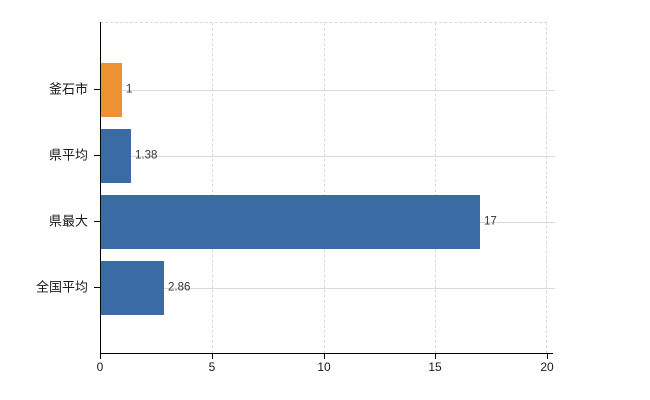  What do you see at coordinates (179, 287) in the screenshot?
I see `bar-value-label: 2.86` at bounding box center [179, 287].